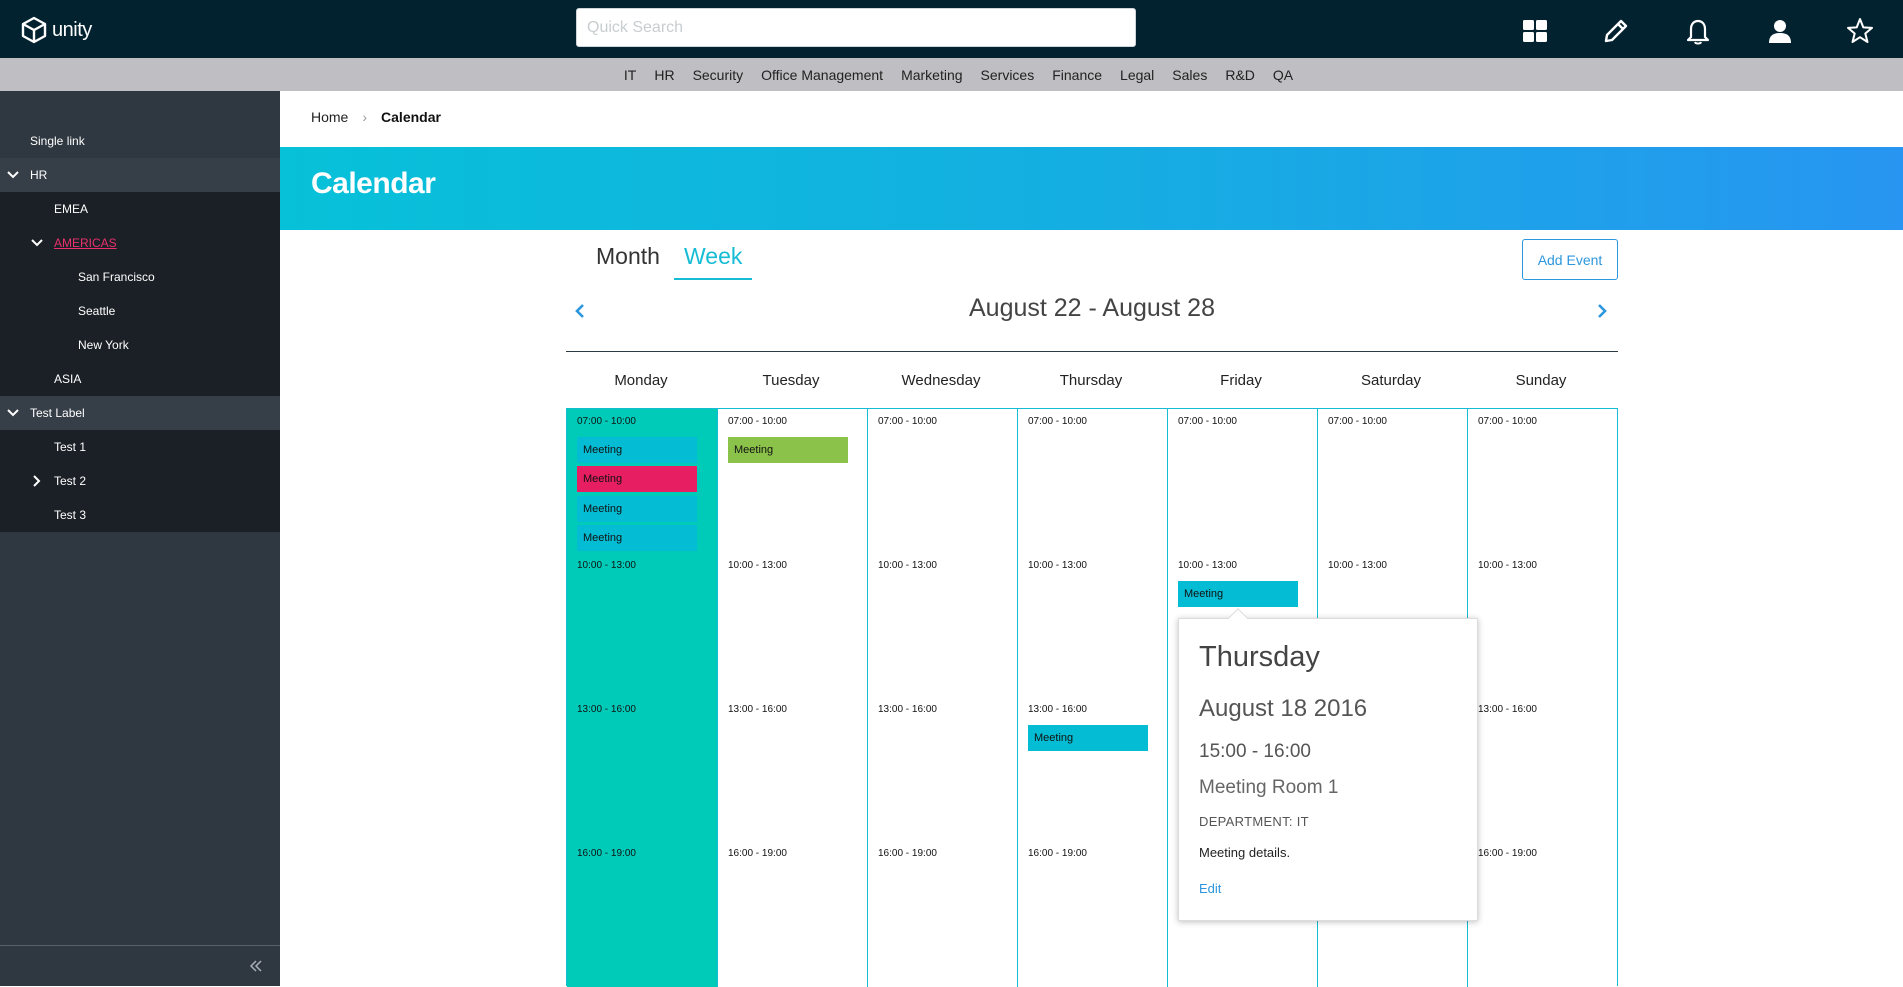 Image resolution: width=1903 pixels, height=987 pixels. What do you see at coordinates (97, 311) in the screenshot?
I see `sidebar-item-label: Seattle` at bounding box center [97, 311].